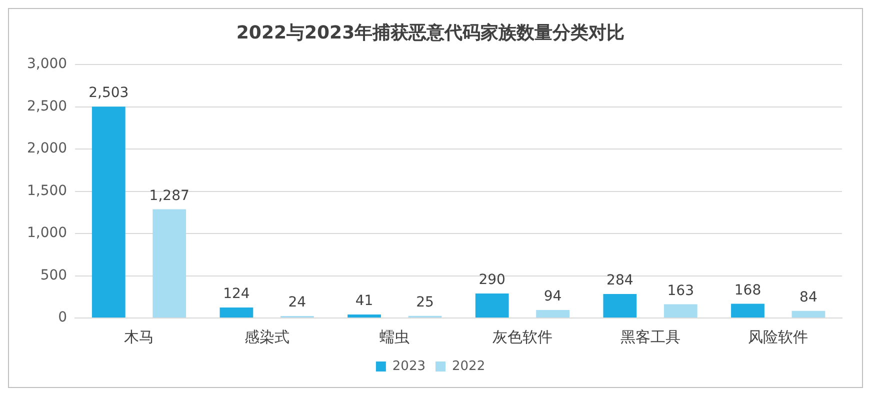 The image size is (871, 396). Describe the element at coordinates (650, 337) in the screenshot. I see `x-tick-label: 黑客工具` at that location.